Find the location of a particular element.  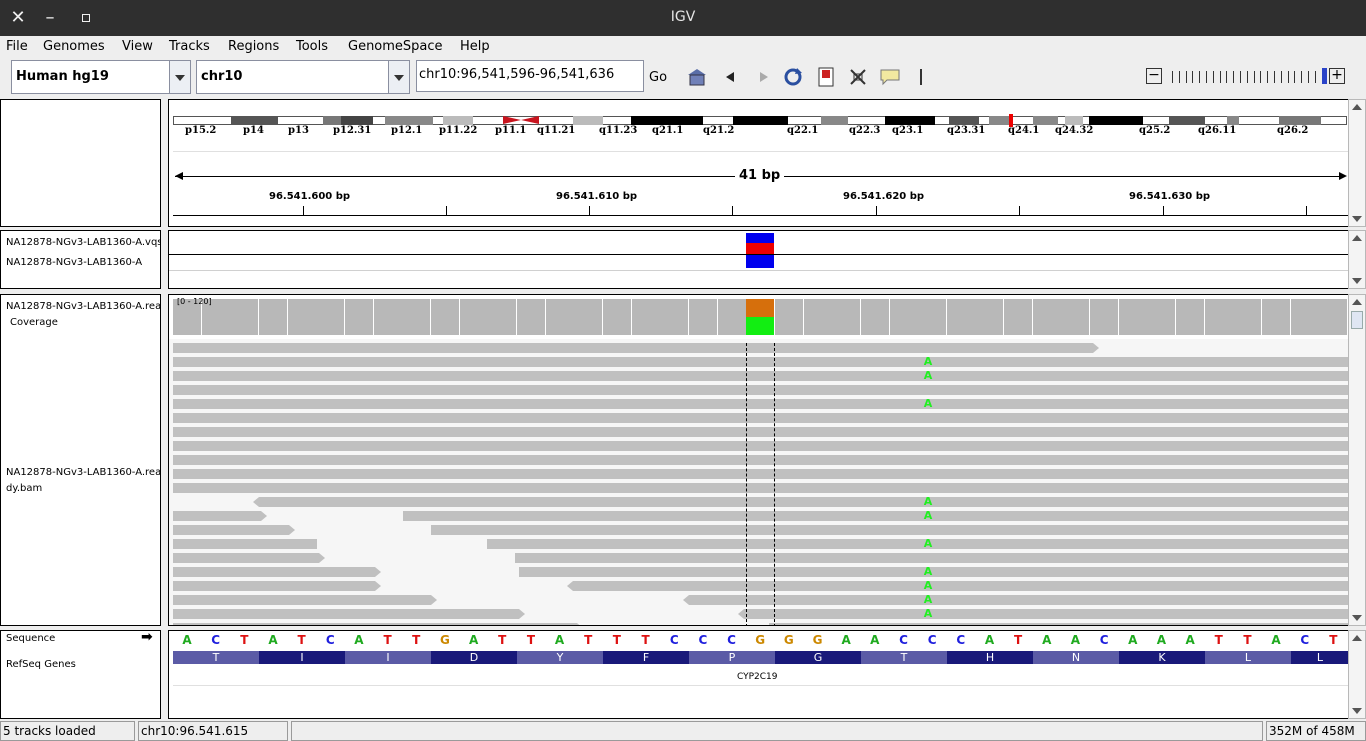

scrollbar-thumb is located at coordinates (1357, 320).